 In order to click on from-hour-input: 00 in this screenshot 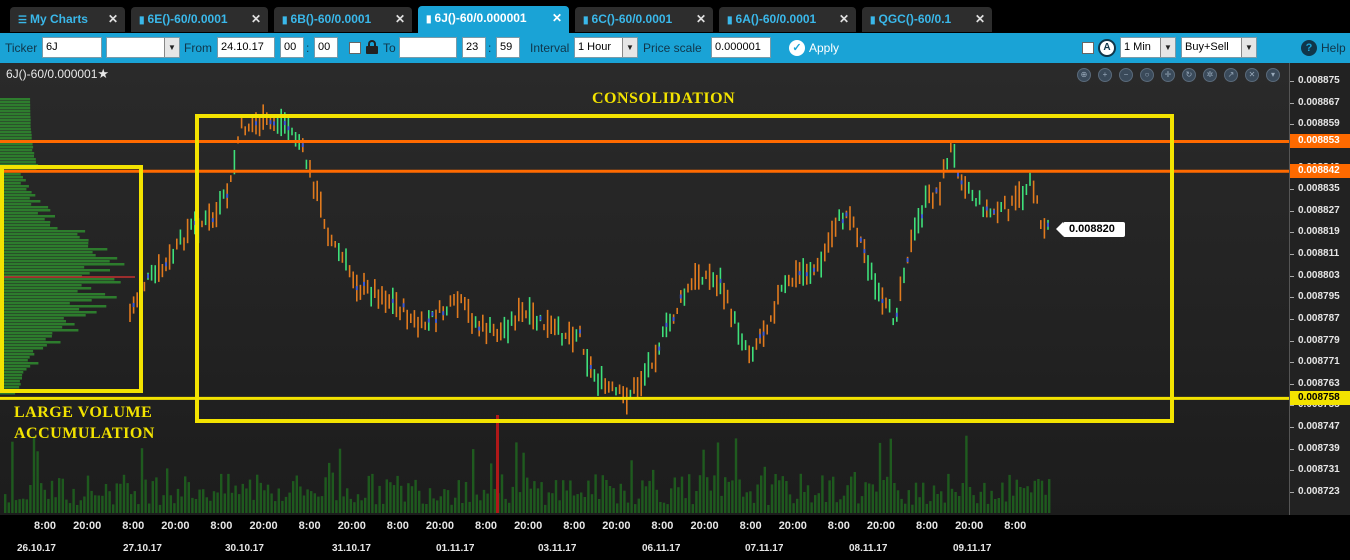, I will do `click(292, 47)`.